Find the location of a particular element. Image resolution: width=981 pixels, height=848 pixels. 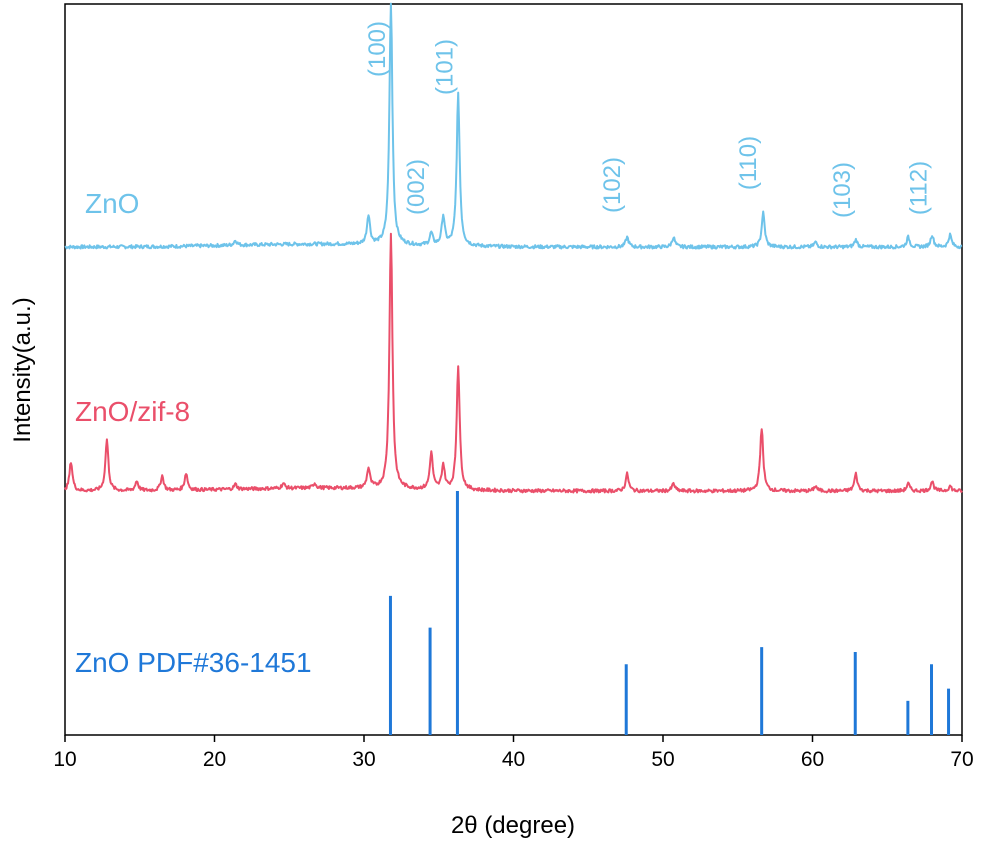

series-labels: ZnO ZnO/zif-8 ZnO PDF#36-1451 is located at coordinates (193, 433).